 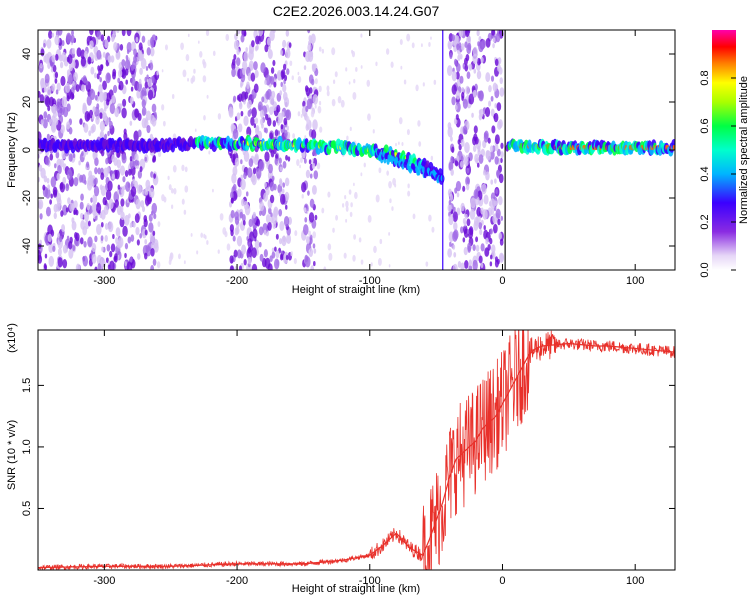 What do you see at coordinates (370, 581) in the screenshot?
I see `snr-xtick-label: -100` at bounding box center [370, 581].